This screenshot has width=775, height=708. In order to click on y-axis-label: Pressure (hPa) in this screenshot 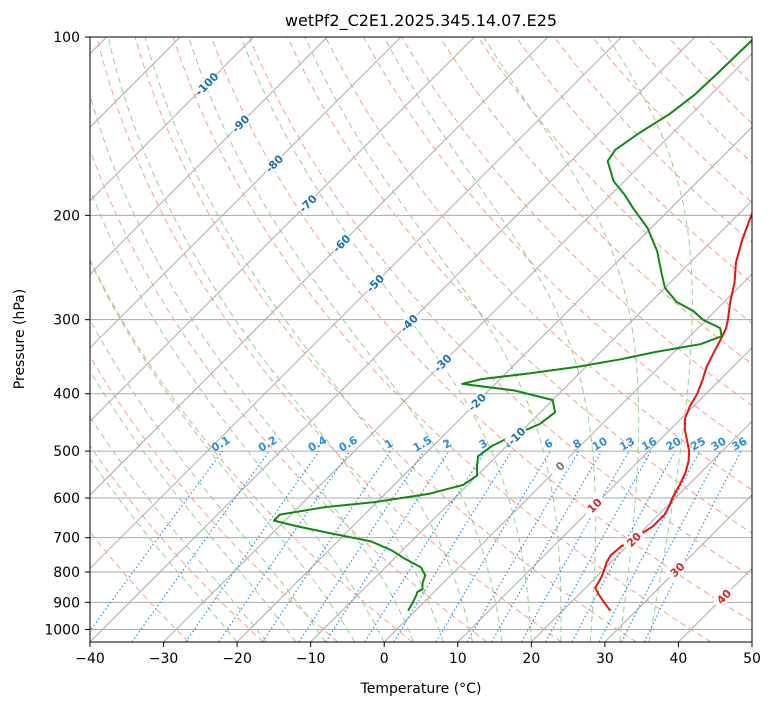, I will do `click(20, 339)`.